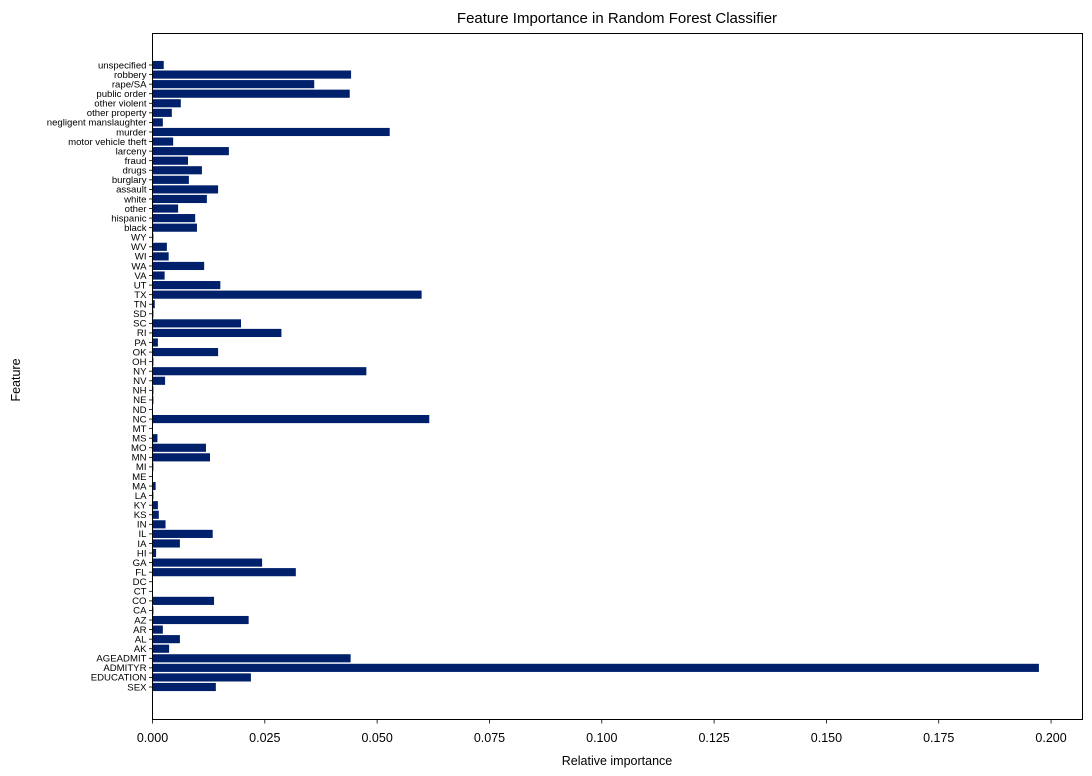 The width and height of the screenshot is (1092, 776). I want to click on y-tick-label: NC, so click(140, 419).